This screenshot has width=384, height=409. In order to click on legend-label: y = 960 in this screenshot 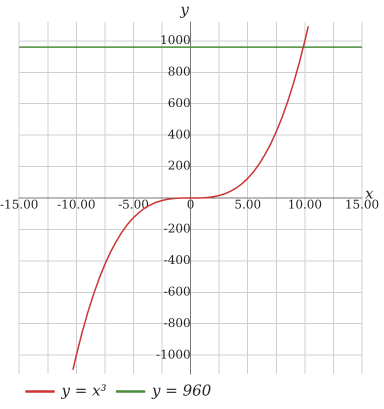, I will do `click(181, 390)`.